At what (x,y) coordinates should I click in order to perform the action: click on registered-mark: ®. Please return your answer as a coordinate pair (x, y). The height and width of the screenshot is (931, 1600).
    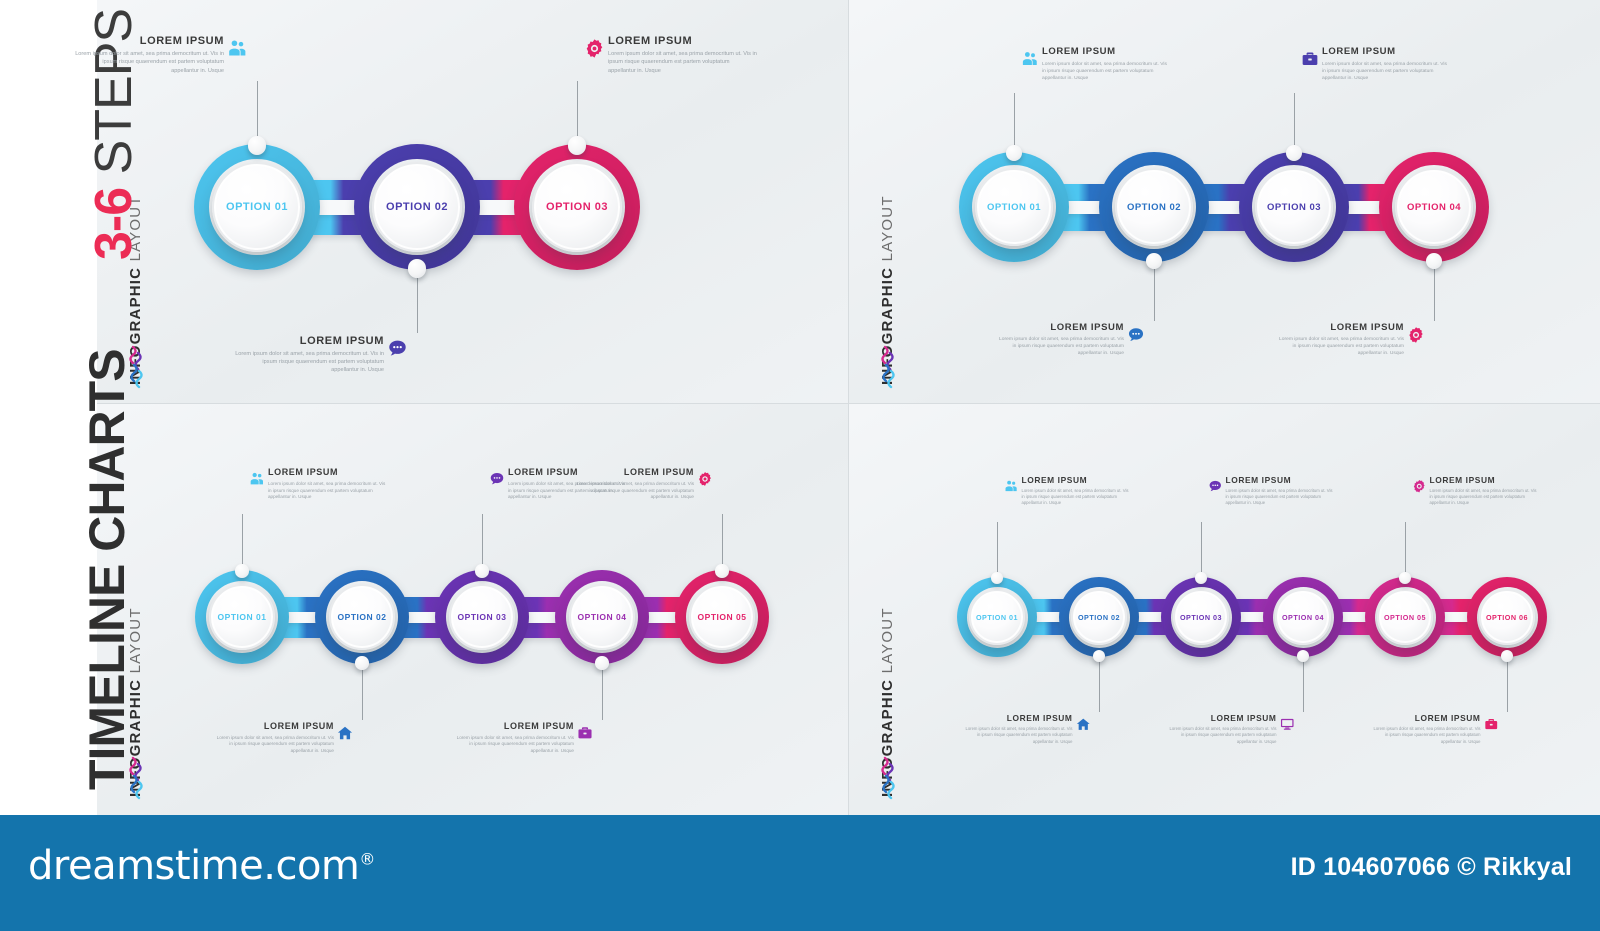
    Looking at the image, I should click on (367, 859).